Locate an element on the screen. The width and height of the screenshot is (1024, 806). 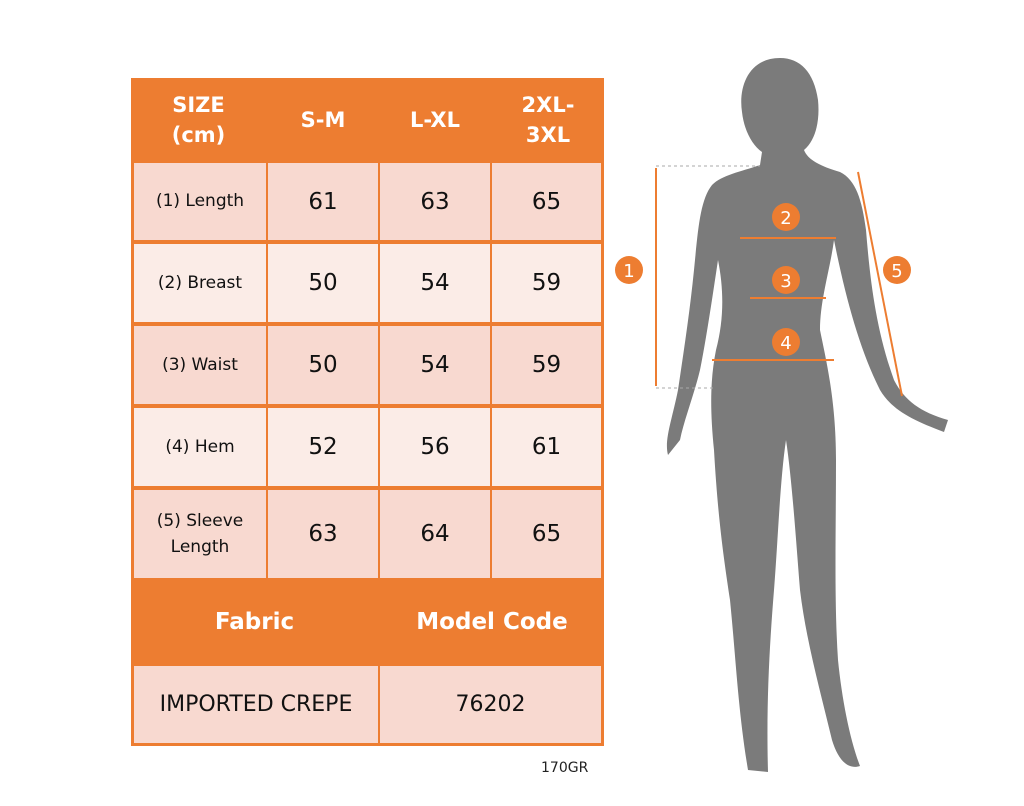
measurement-label: (3) Waist is located at coordinates (200, 365).